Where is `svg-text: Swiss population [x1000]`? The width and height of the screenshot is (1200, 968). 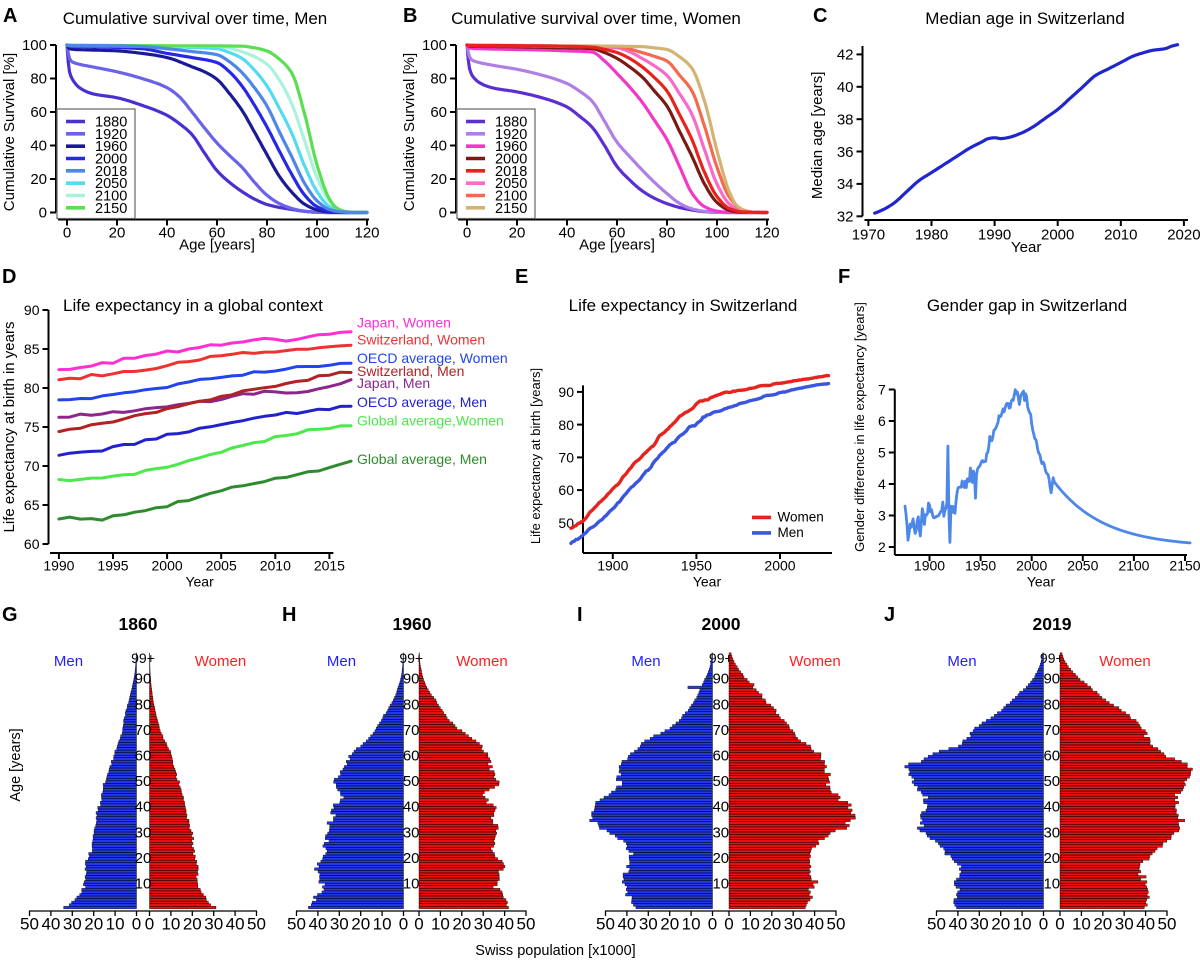 svg-text: Swiss population [x1000] is located at coordinates (555, 951).